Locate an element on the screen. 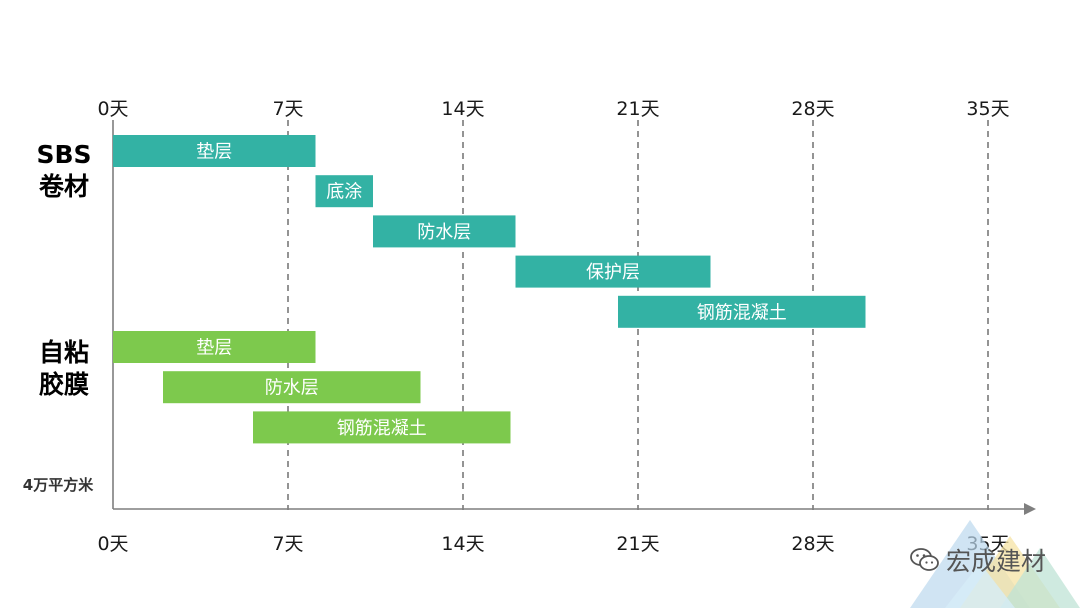 The height and width of the screenshot is (612, 1080). watermark: 宏成建材 is located at coordinates (965, 558).